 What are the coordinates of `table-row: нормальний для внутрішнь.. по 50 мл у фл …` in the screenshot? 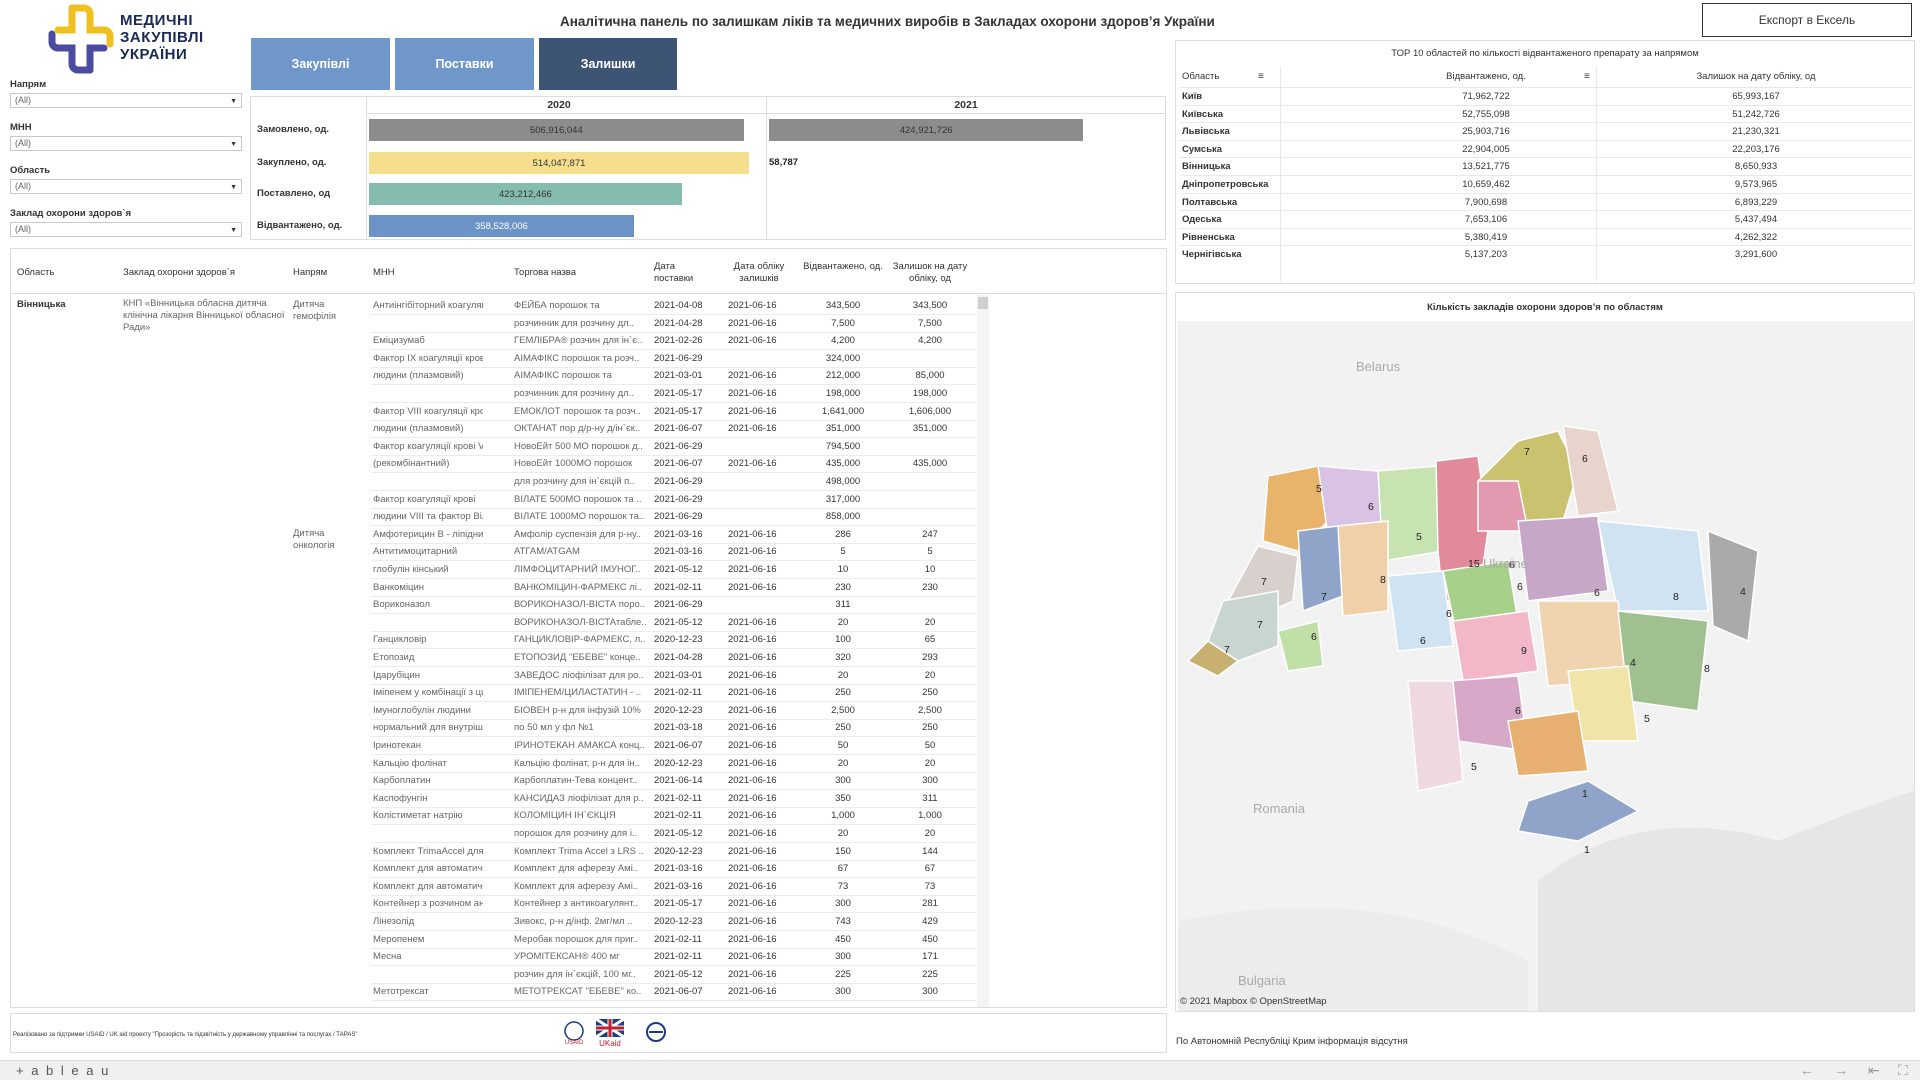 It's located at (588, 728).